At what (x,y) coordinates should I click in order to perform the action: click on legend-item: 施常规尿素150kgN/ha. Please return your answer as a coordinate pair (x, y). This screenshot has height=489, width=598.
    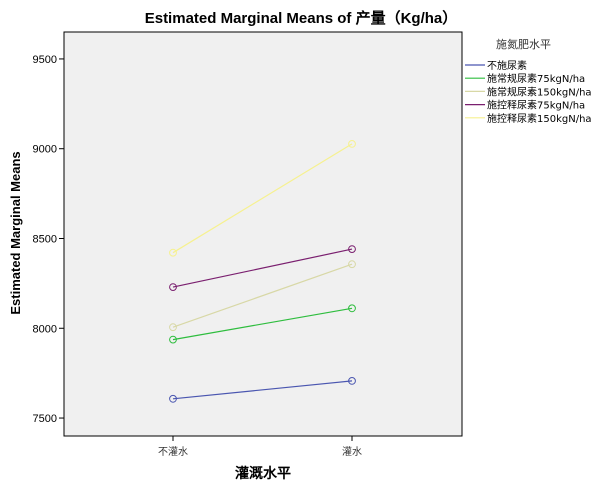
    Looking at the image, I should click on (528, 91).